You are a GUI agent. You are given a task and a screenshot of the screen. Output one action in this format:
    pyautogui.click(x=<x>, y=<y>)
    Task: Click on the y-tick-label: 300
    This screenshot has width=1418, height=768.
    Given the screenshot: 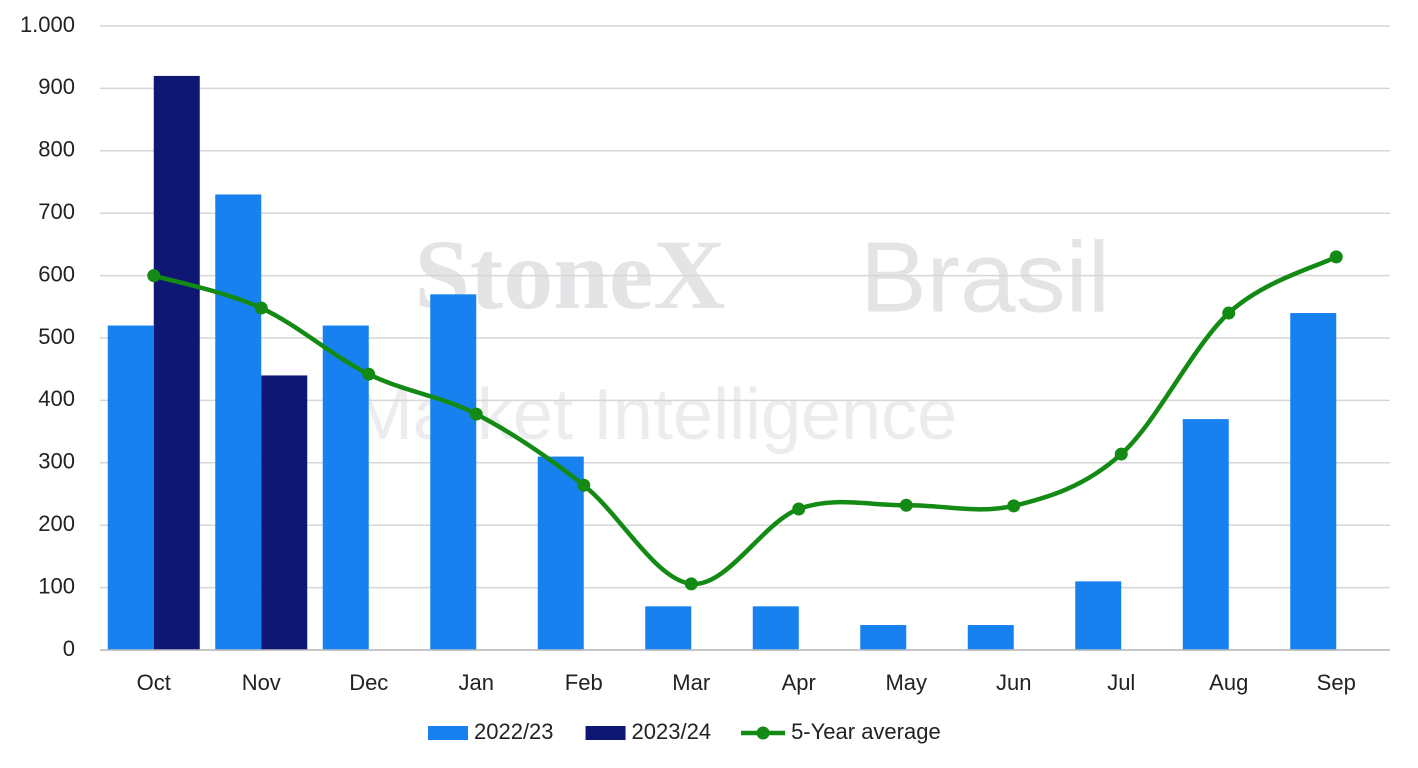 What is the action you would take?
    pyautogui.click(x=56, y=461)
    